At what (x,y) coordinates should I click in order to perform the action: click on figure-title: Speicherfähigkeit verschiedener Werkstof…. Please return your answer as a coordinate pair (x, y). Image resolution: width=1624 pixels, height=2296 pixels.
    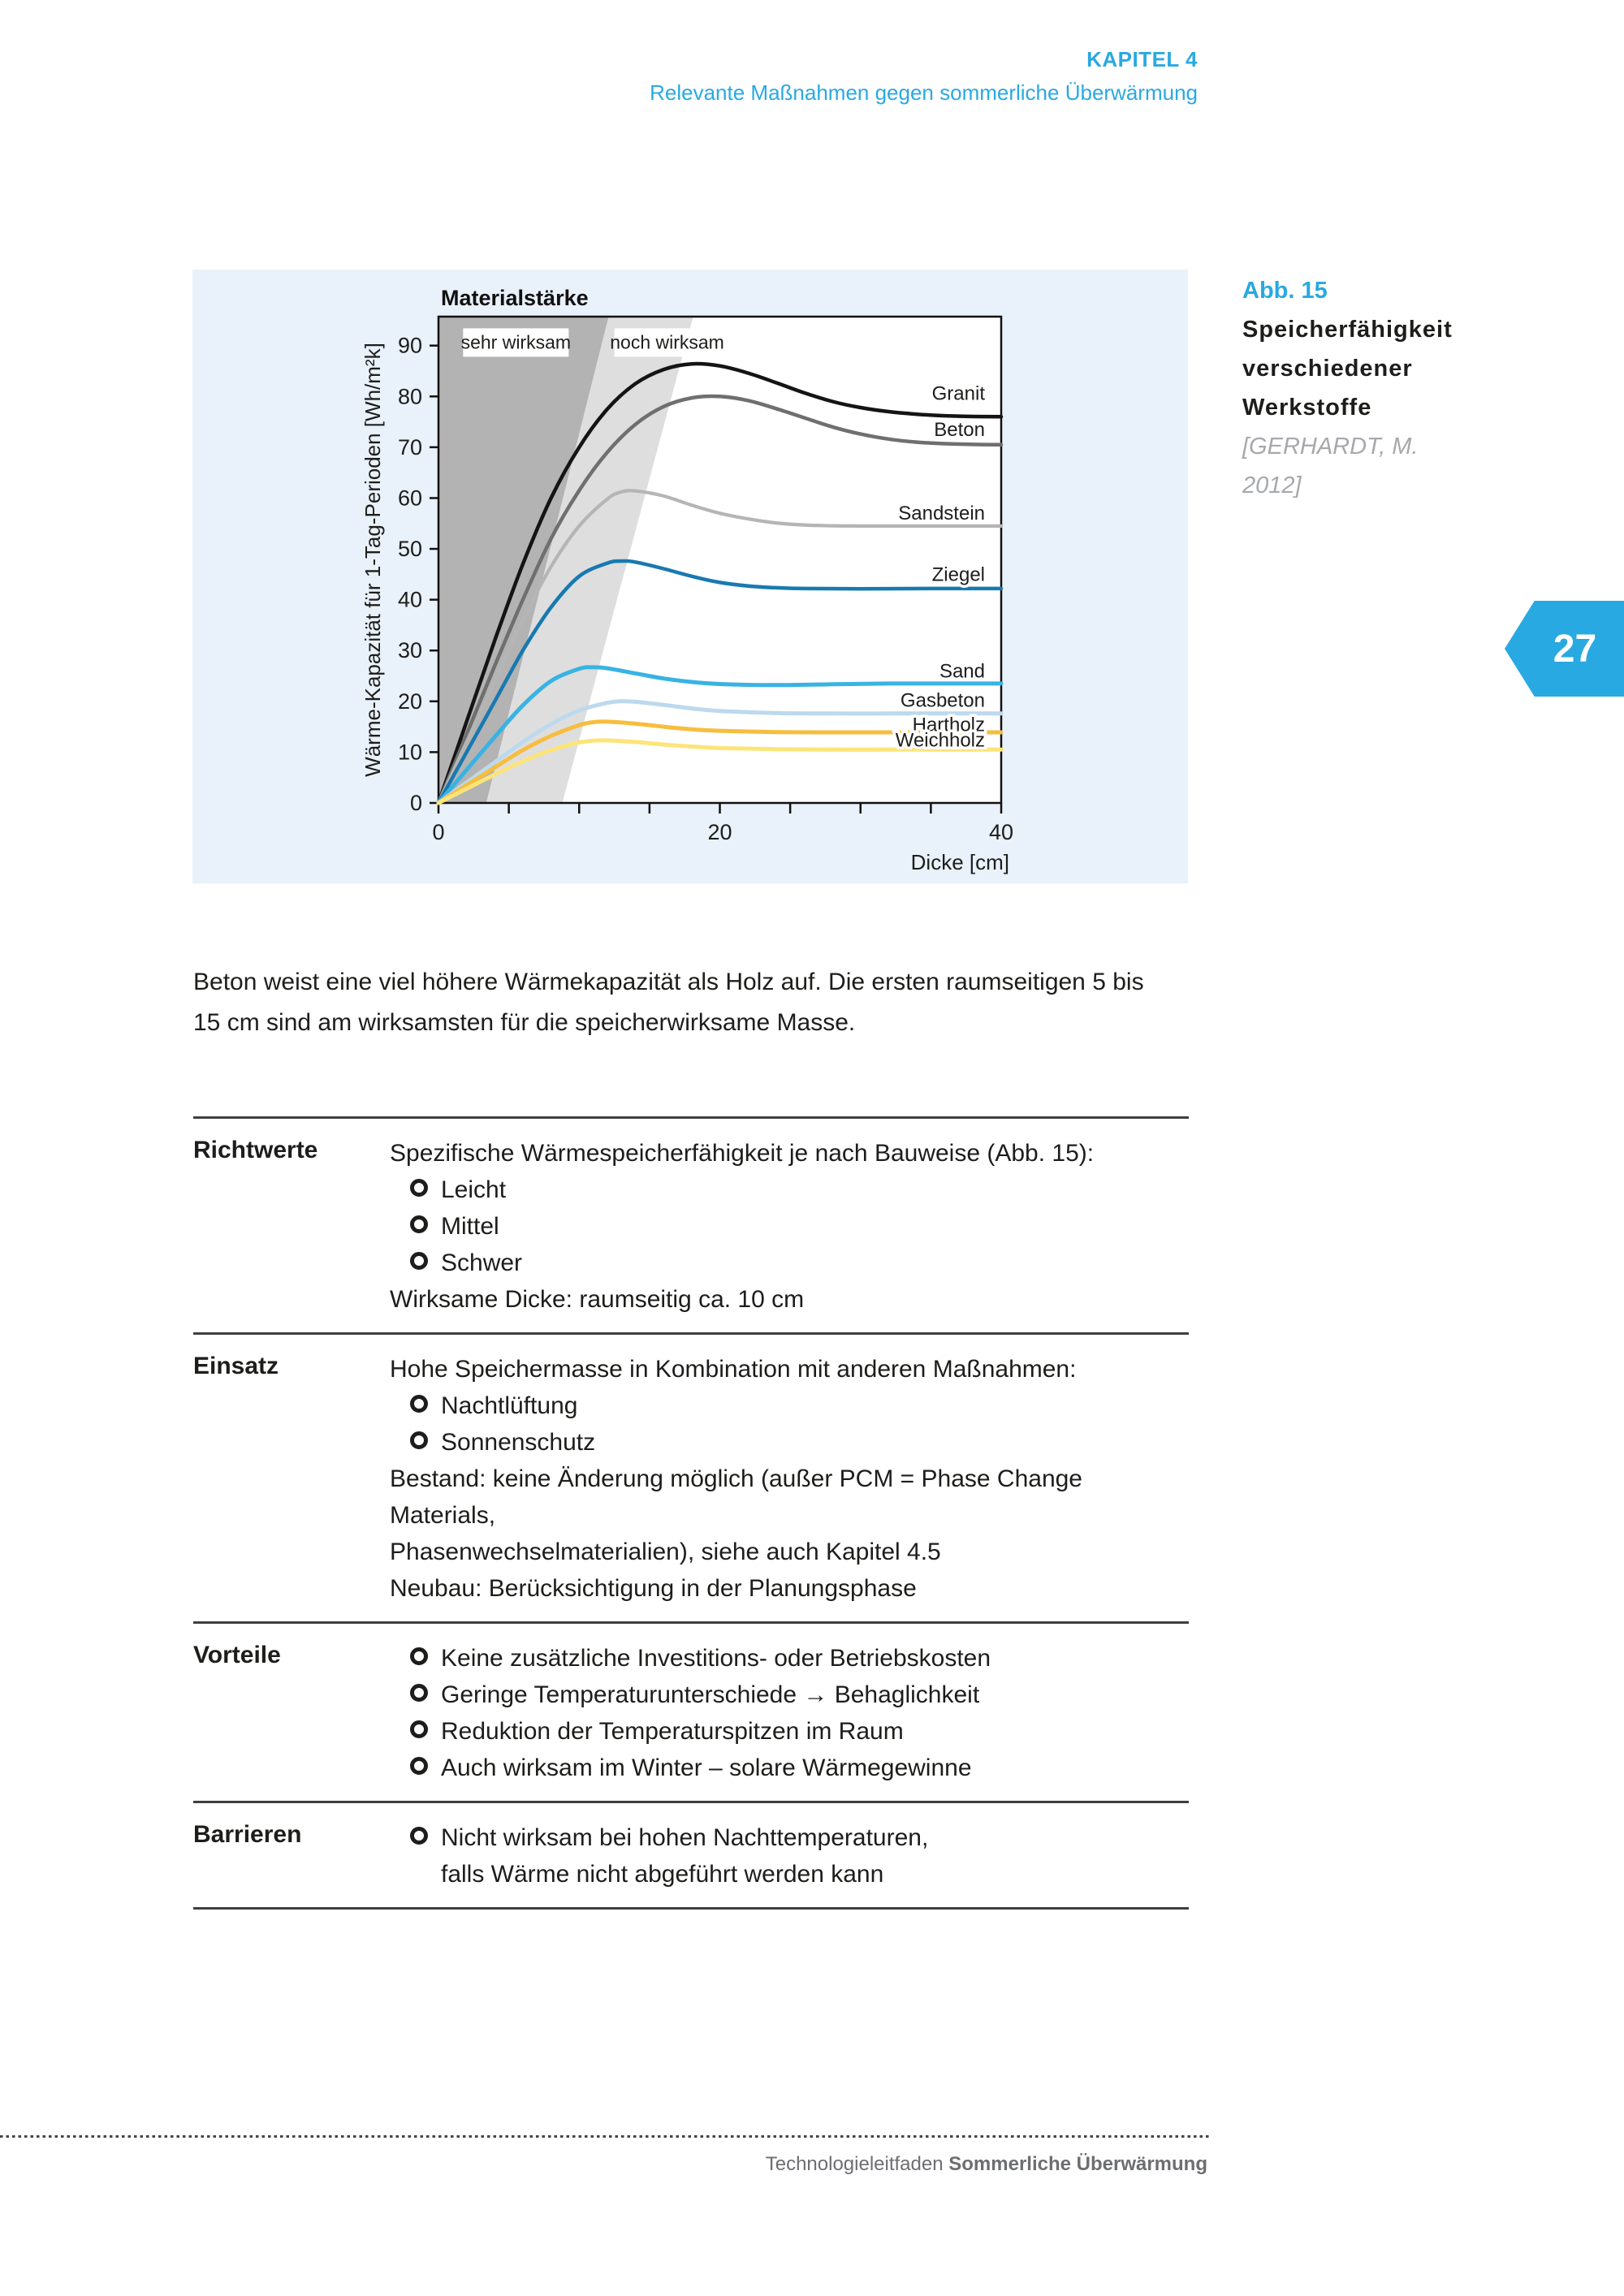
    Looking at the image, I should click on (1348, 369).